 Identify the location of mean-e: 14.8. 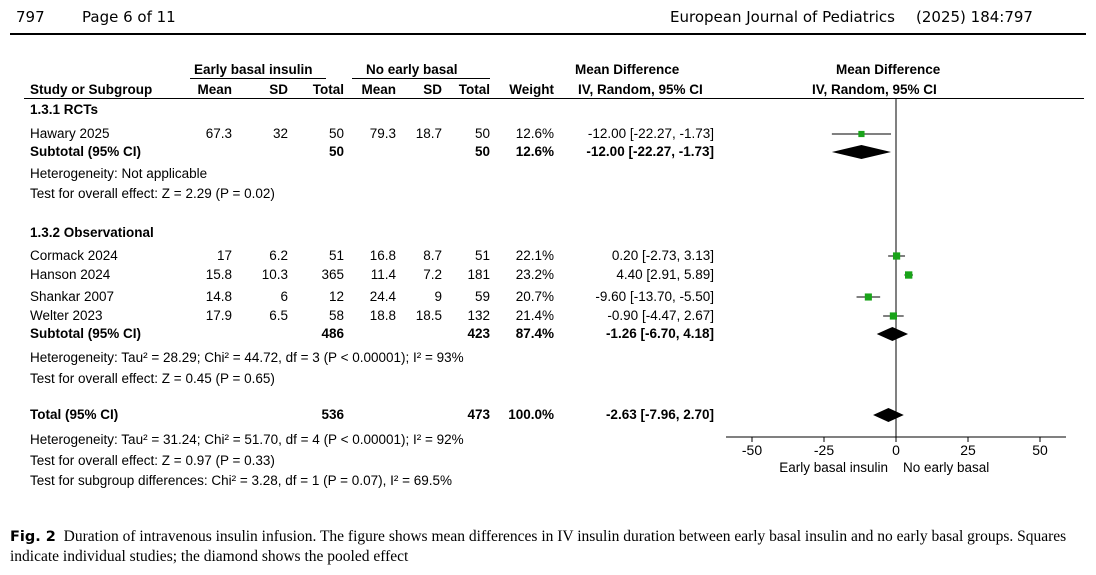
(218, 296).